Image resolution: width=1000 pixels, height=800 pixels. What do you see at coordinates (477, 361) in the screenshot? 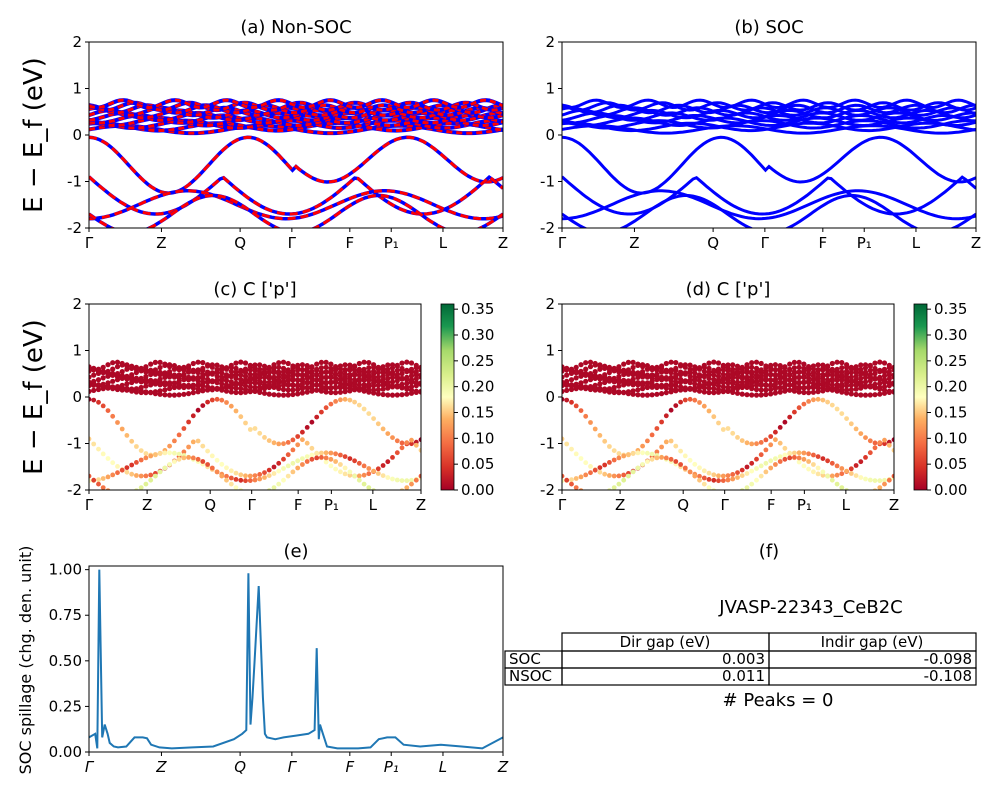
I see `panel-c-colorbar-label: 0.25` at bounding box center [477, 361].